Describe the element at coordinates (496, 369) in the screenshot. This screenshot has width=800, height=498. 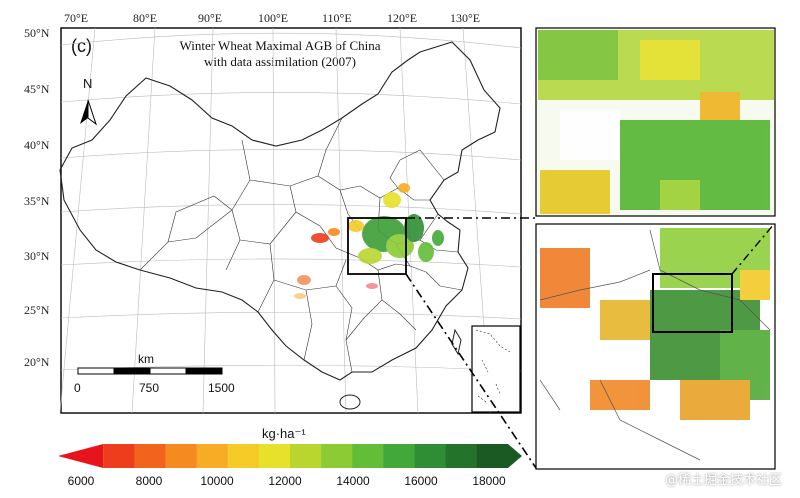
I see `south-china-sea-inset` at that location.